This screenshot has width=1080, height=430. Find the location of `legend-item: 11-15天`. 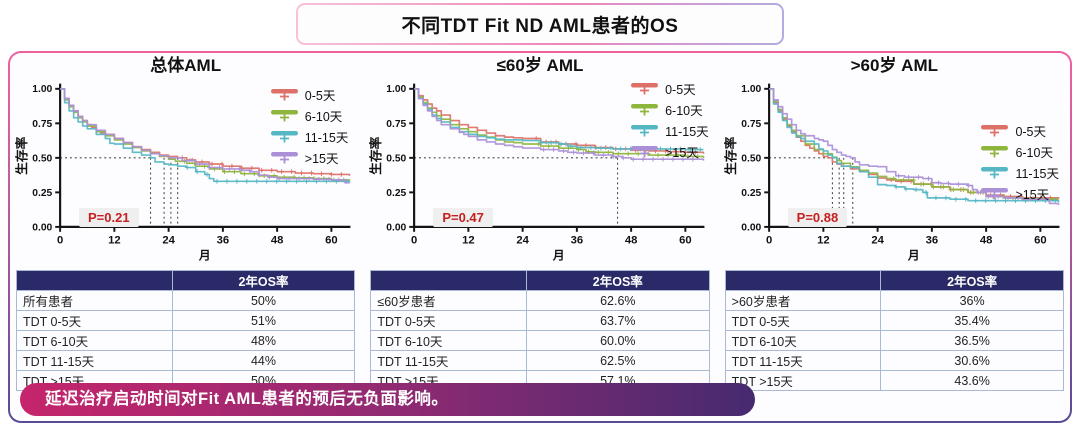

legend-item: 11-15天 is located at coordinates (309, 136).